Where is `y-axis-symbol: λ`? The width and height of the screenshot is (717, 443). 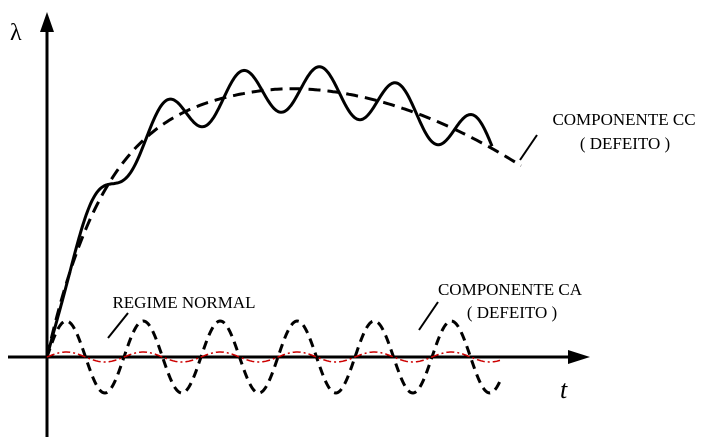 y-axis-symbol: λ is located at coordinates (16, 33).